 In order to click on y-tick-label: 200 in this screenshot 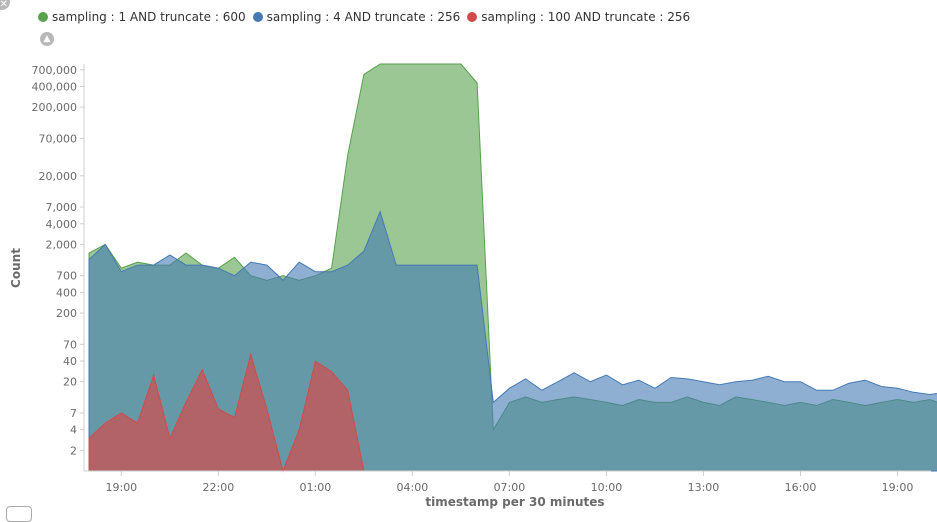, I will do `click(66, 313)`.